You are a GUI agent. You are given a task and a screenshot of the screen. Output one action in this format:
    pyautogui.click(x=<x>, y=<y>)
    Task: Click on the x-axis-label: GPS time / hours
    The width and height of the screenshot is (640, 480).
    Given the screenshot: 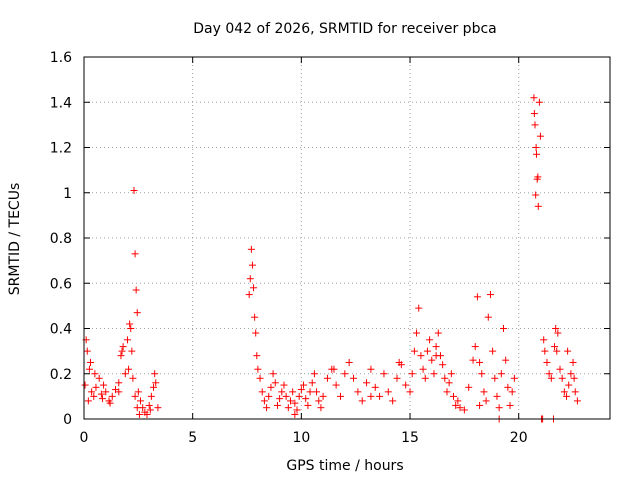 What is the action you would take?
    pyautogui.click(x=344, y=466)
    